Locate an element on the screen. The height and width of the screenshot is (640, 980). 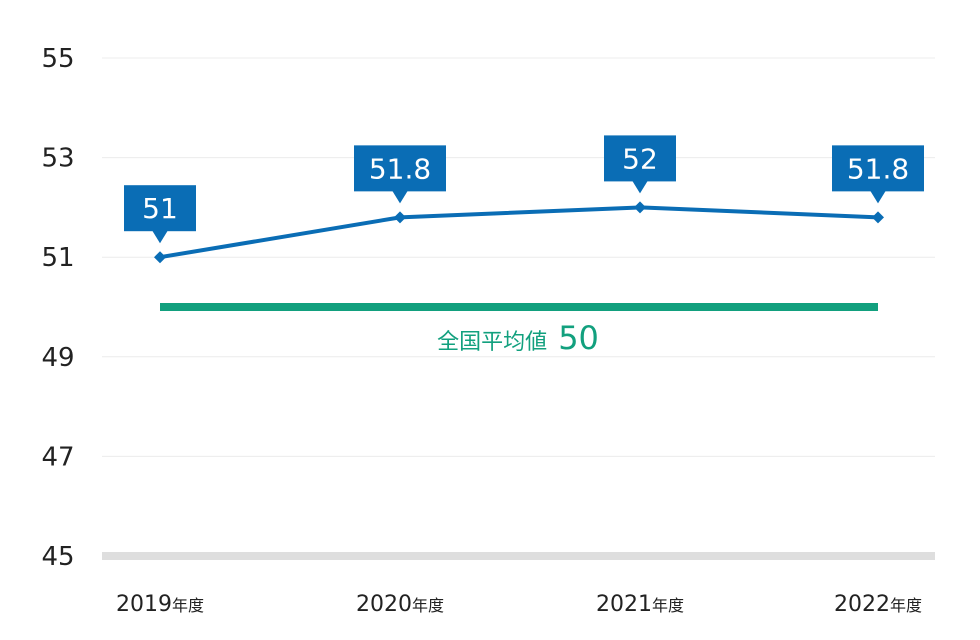
y-tick-label: 49 is located at coordinates (57, 358).